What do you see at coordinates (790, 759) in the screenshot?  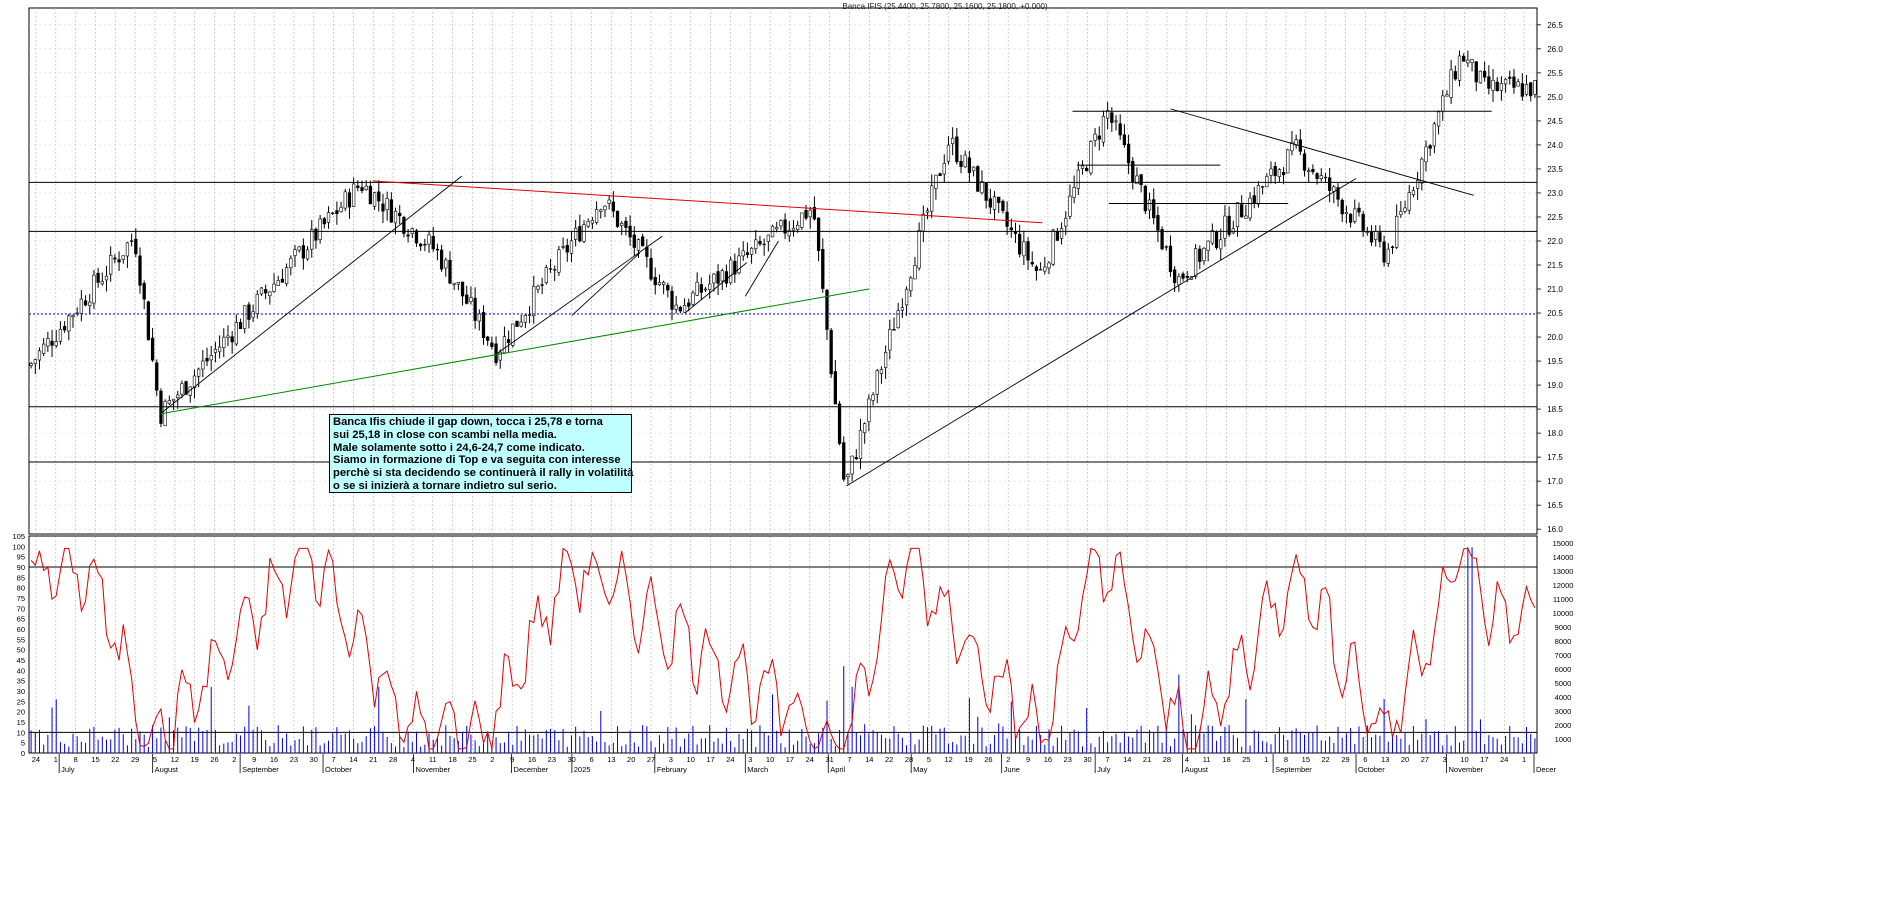 I see `x-day-label: 17` at bounding box center [790, 759].